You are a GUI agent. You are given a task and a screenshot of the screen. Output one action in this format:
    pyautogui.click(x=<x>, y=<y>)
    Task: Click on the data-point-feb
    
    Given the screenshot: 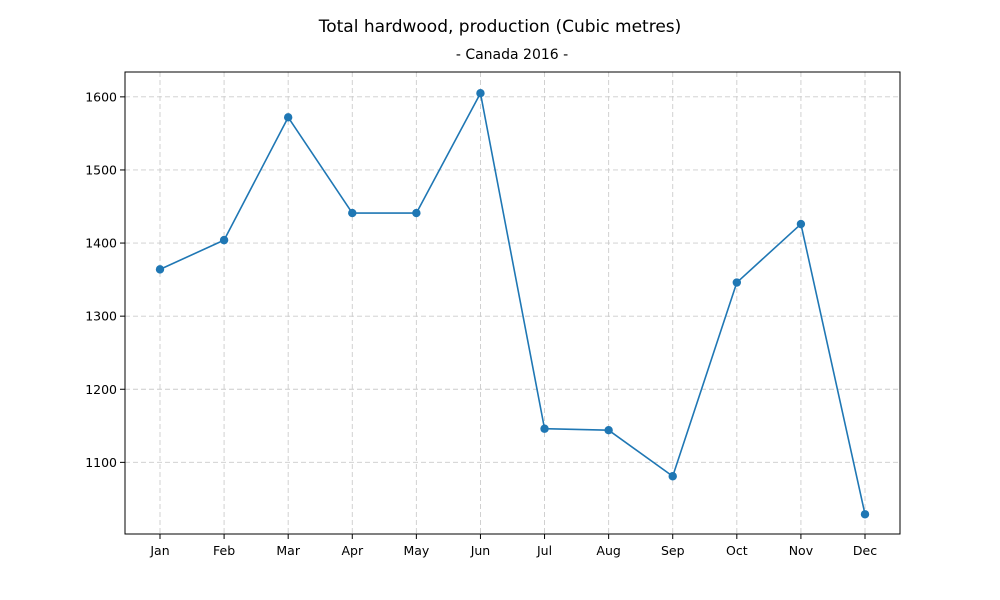 What is the action you would take?
    pyautogui.click(x=224, y=240)
    